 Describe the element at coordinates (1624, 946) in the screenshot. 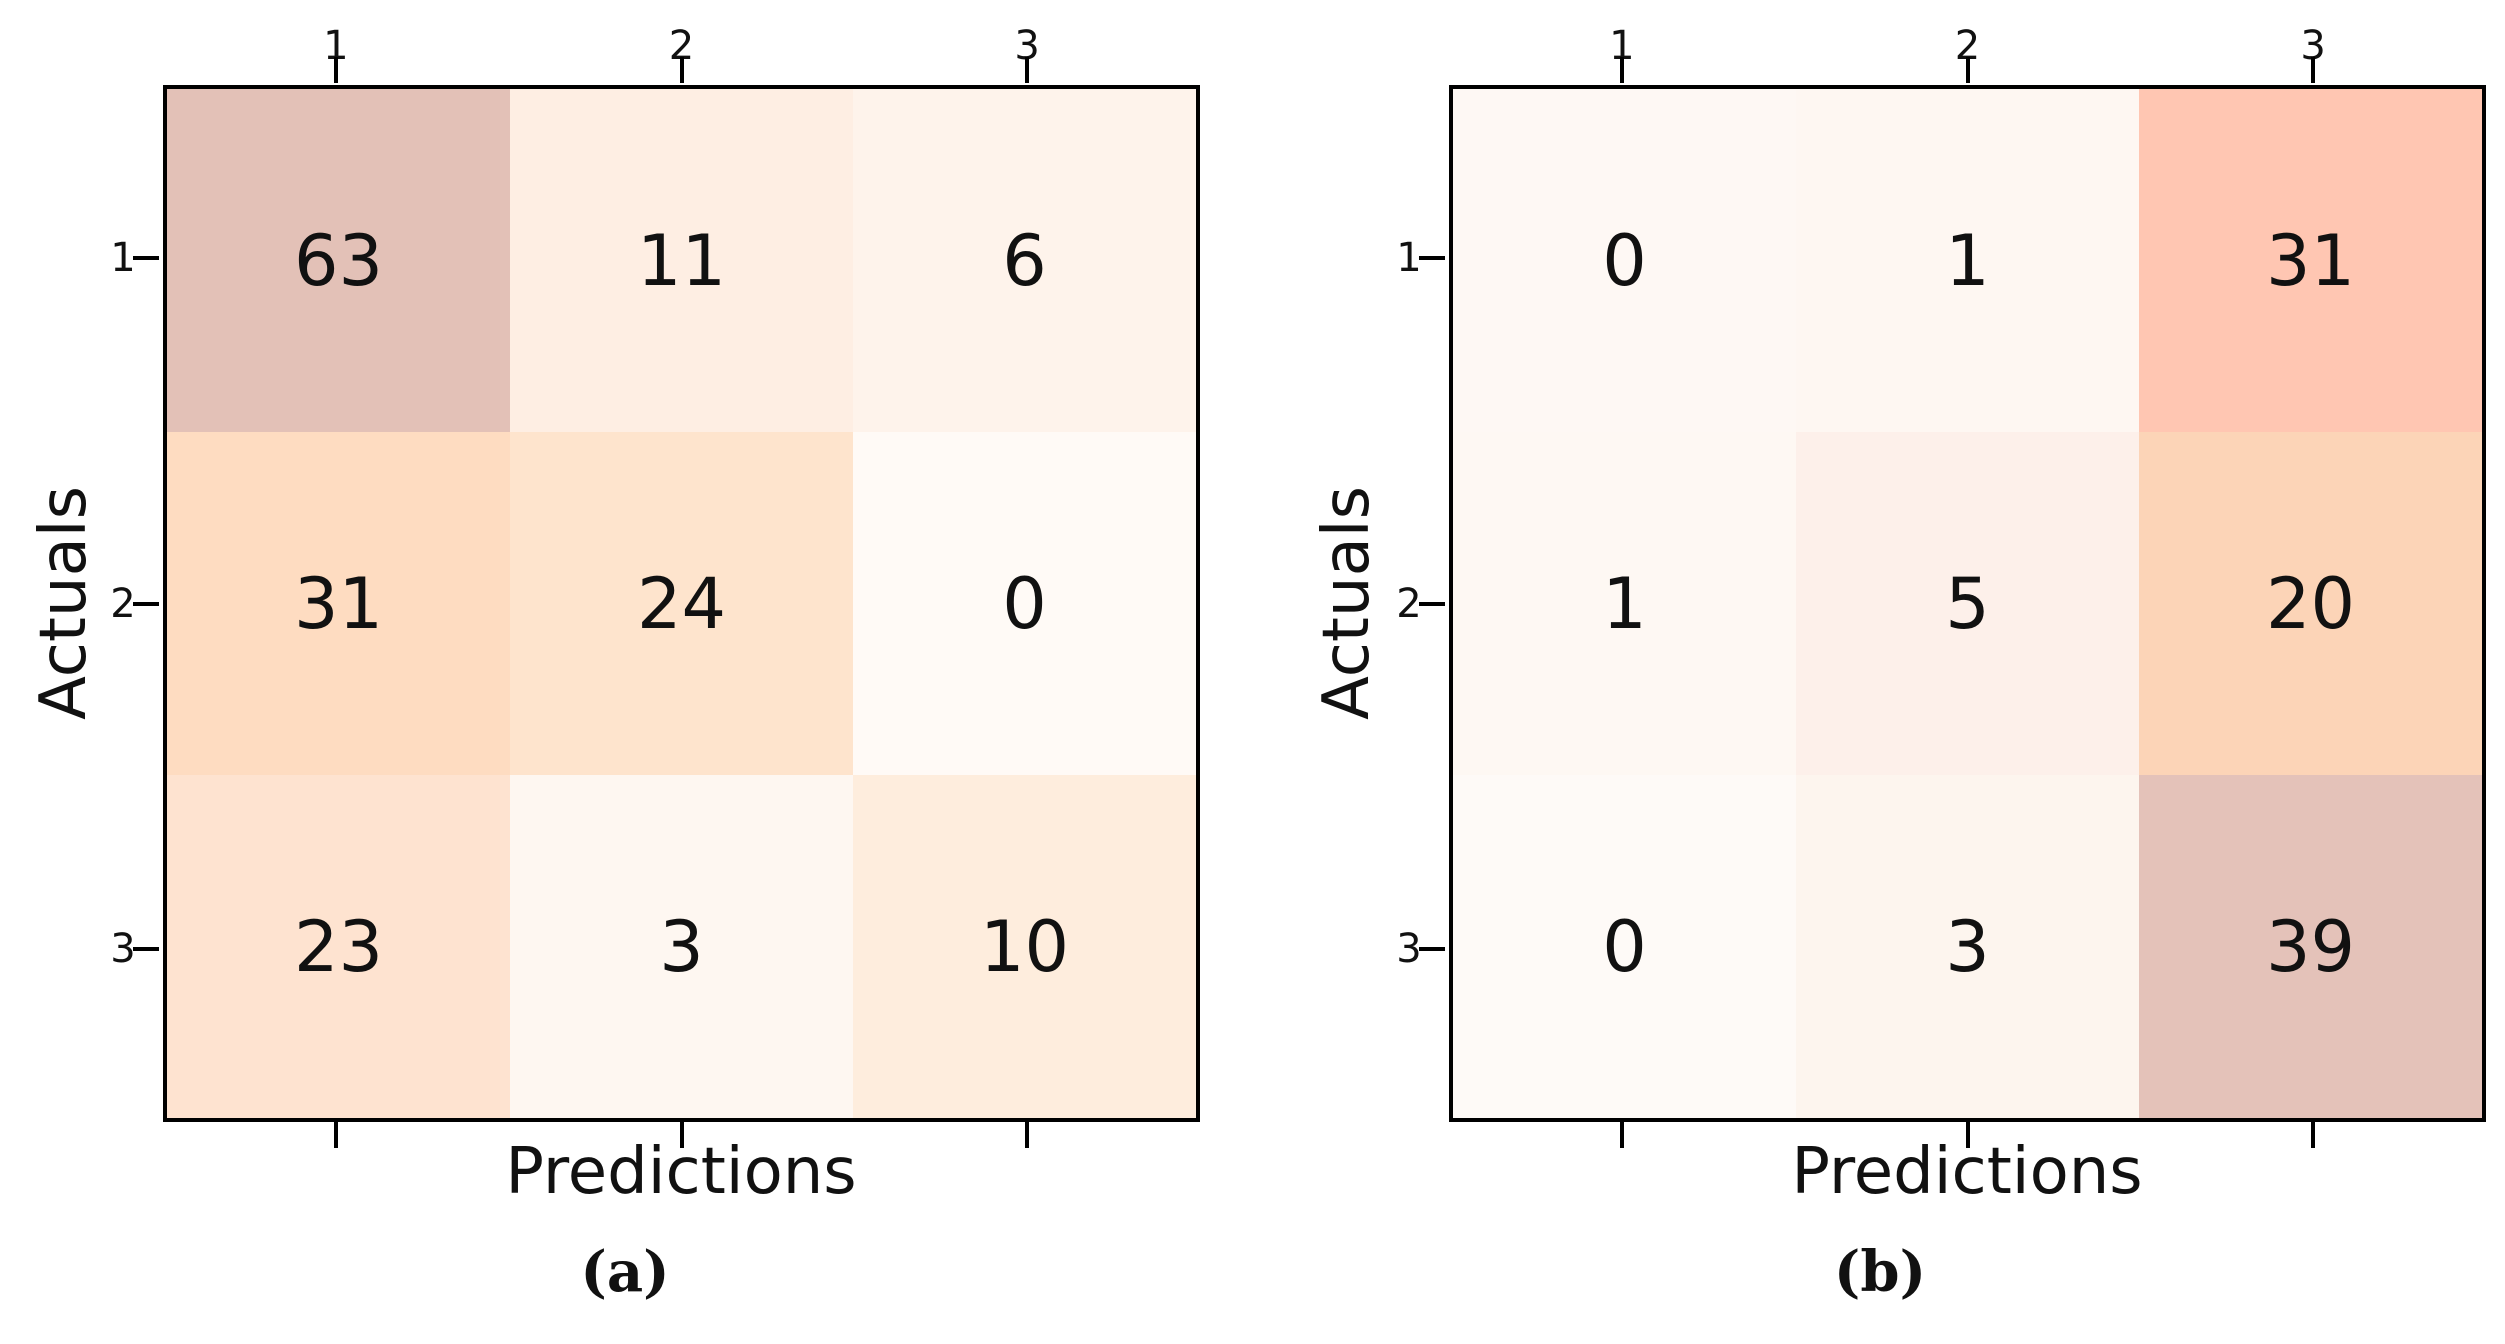

I see `matrix-cell-r3c1: 0` at that location.